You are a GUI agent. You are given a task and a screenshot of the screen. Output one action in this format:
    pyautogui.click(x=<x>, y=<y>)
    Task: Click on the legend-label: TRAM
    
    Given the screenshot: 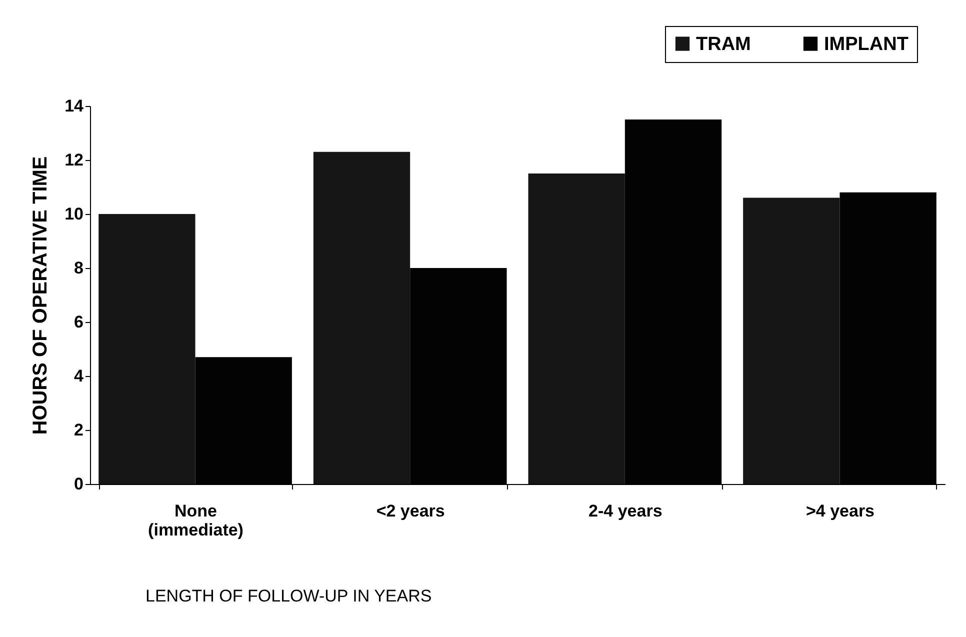 What is the action you would take?
    pyautogui.click(x=723, y=44)
    